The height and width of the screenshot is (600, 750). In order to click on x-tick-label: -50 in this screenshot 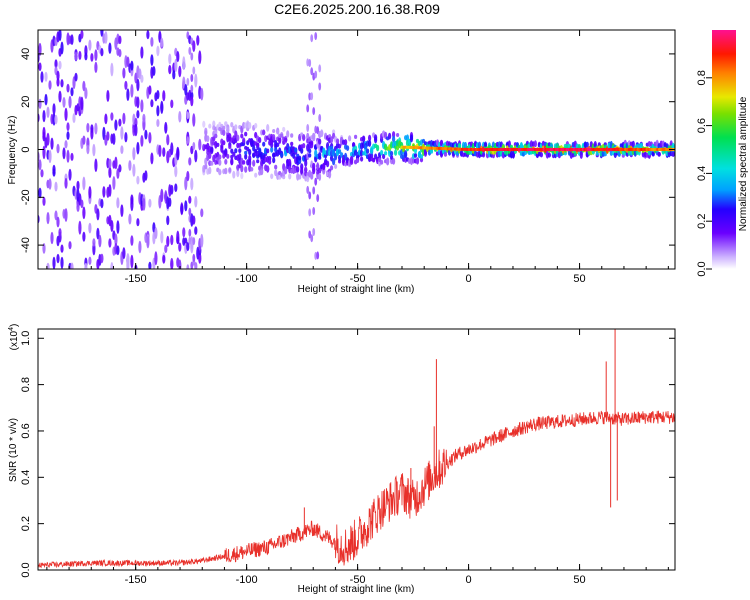, I will do `click(358, 580)`.